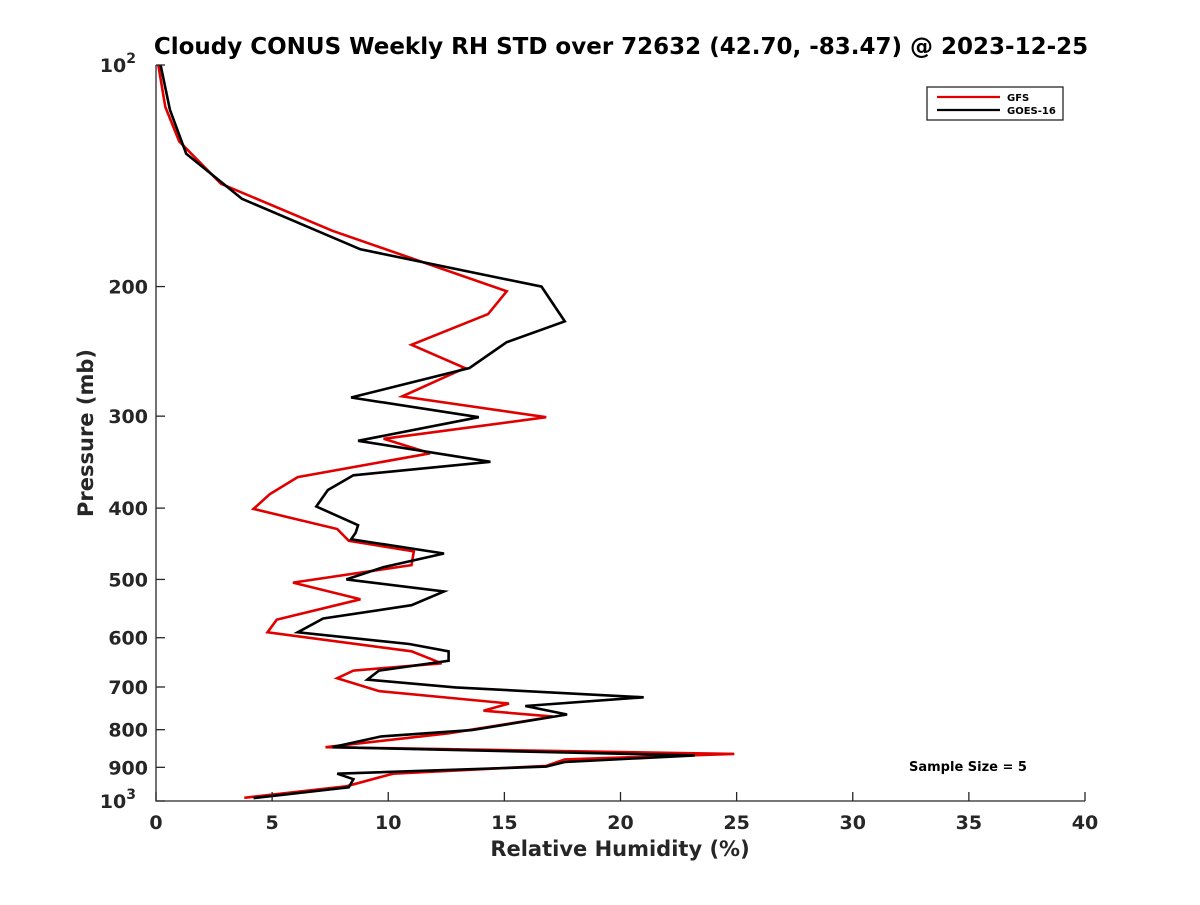 This screenshot has width=1200, height=905. I want to click on y-tick-base-0: 10, so click(113, 66).